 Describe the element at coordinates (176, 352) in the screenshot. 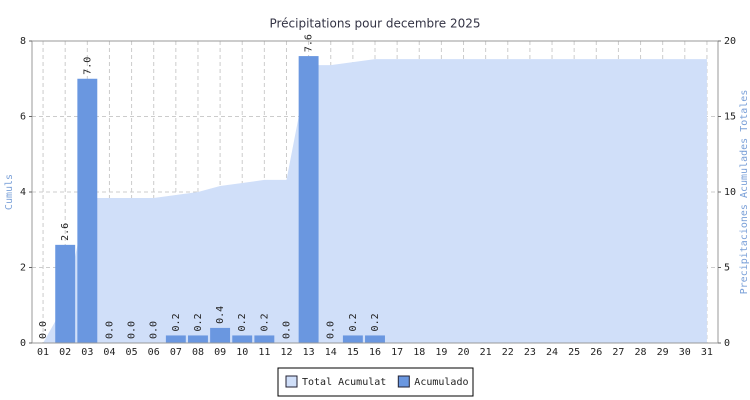

I see `x-tick-label: 07` at that location.